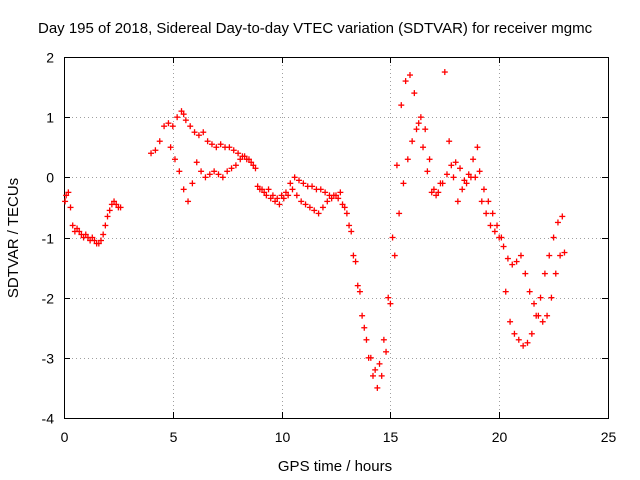 The width and height of the screenshot is (640, 480). Describe the element at coordinates (93, 218) in the screenshot. I see `series-track-a` at that location.